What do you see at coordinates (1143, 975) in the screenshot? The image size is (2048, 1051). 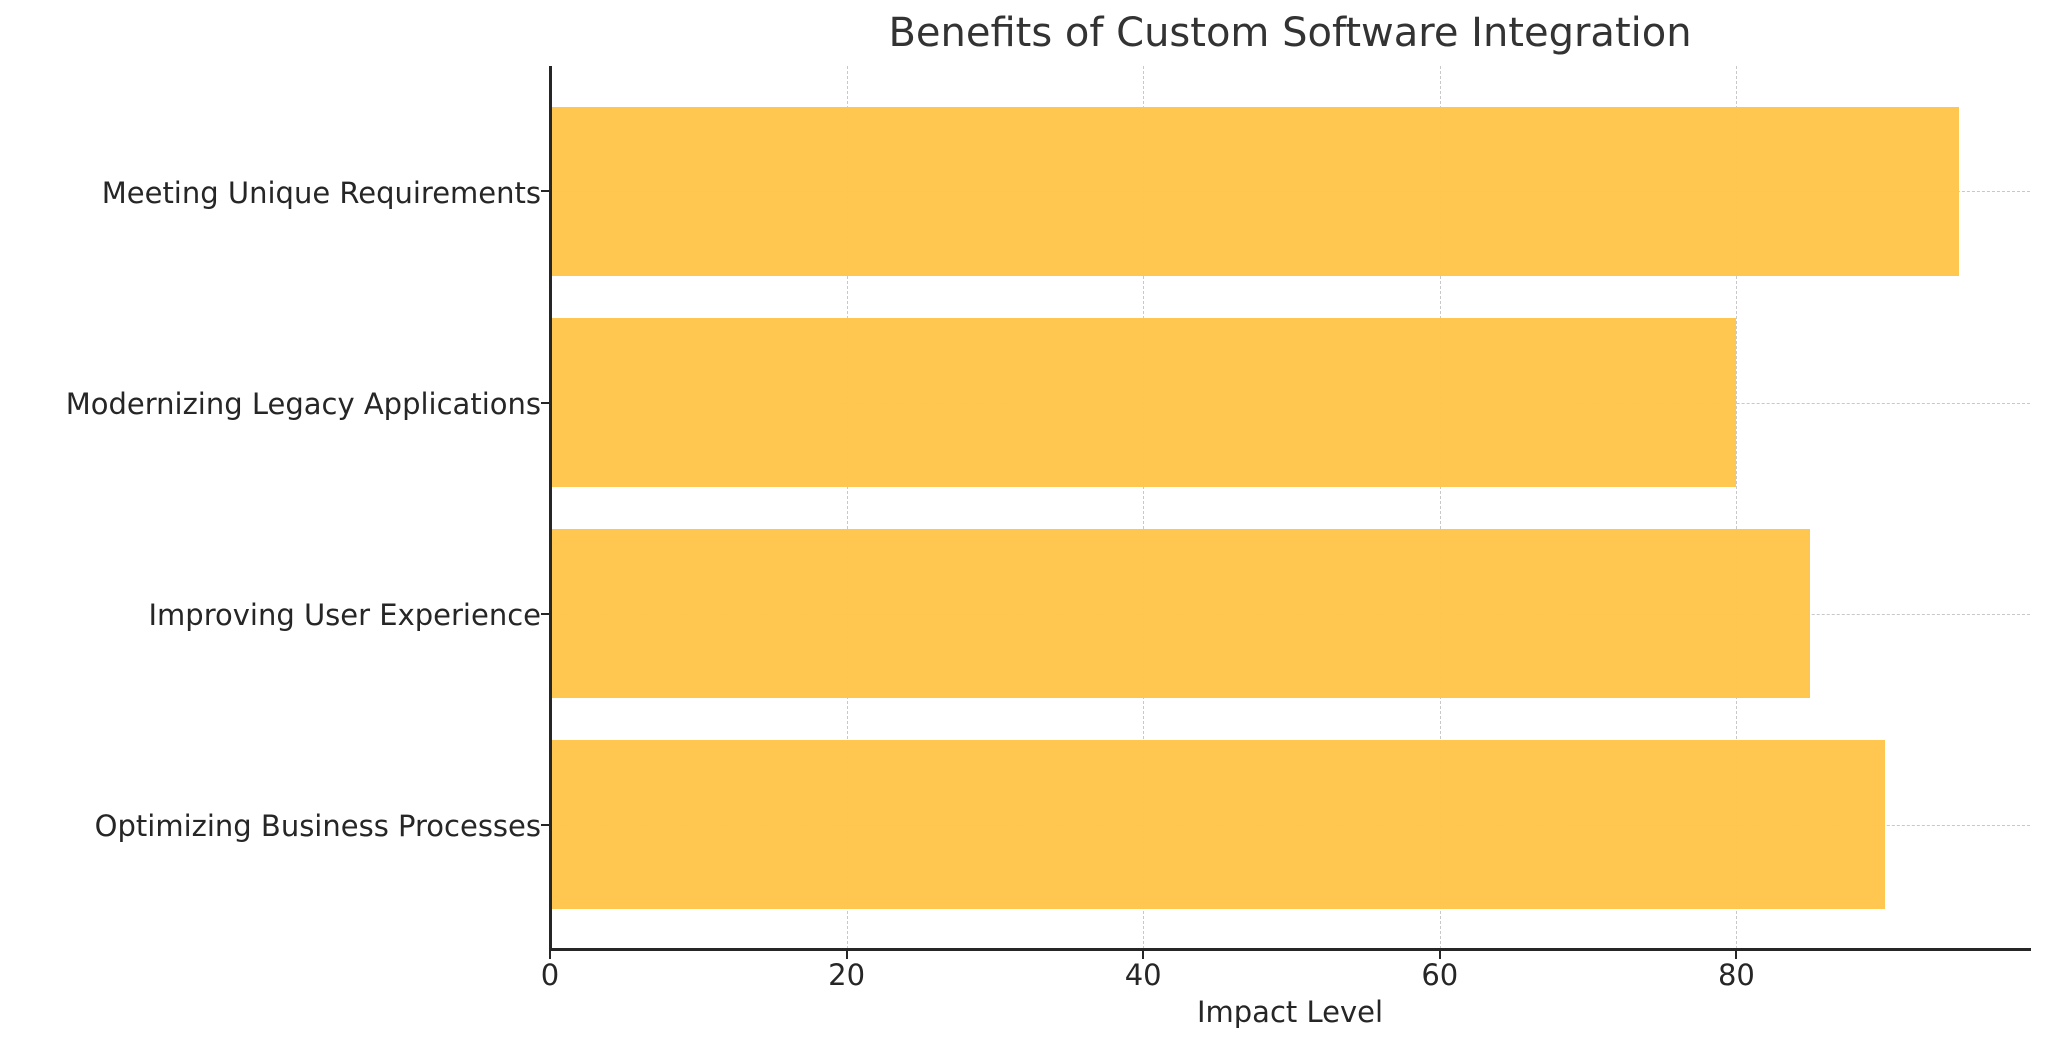 I see `x-tick-label: 40` at bounding box center [1143, 975].